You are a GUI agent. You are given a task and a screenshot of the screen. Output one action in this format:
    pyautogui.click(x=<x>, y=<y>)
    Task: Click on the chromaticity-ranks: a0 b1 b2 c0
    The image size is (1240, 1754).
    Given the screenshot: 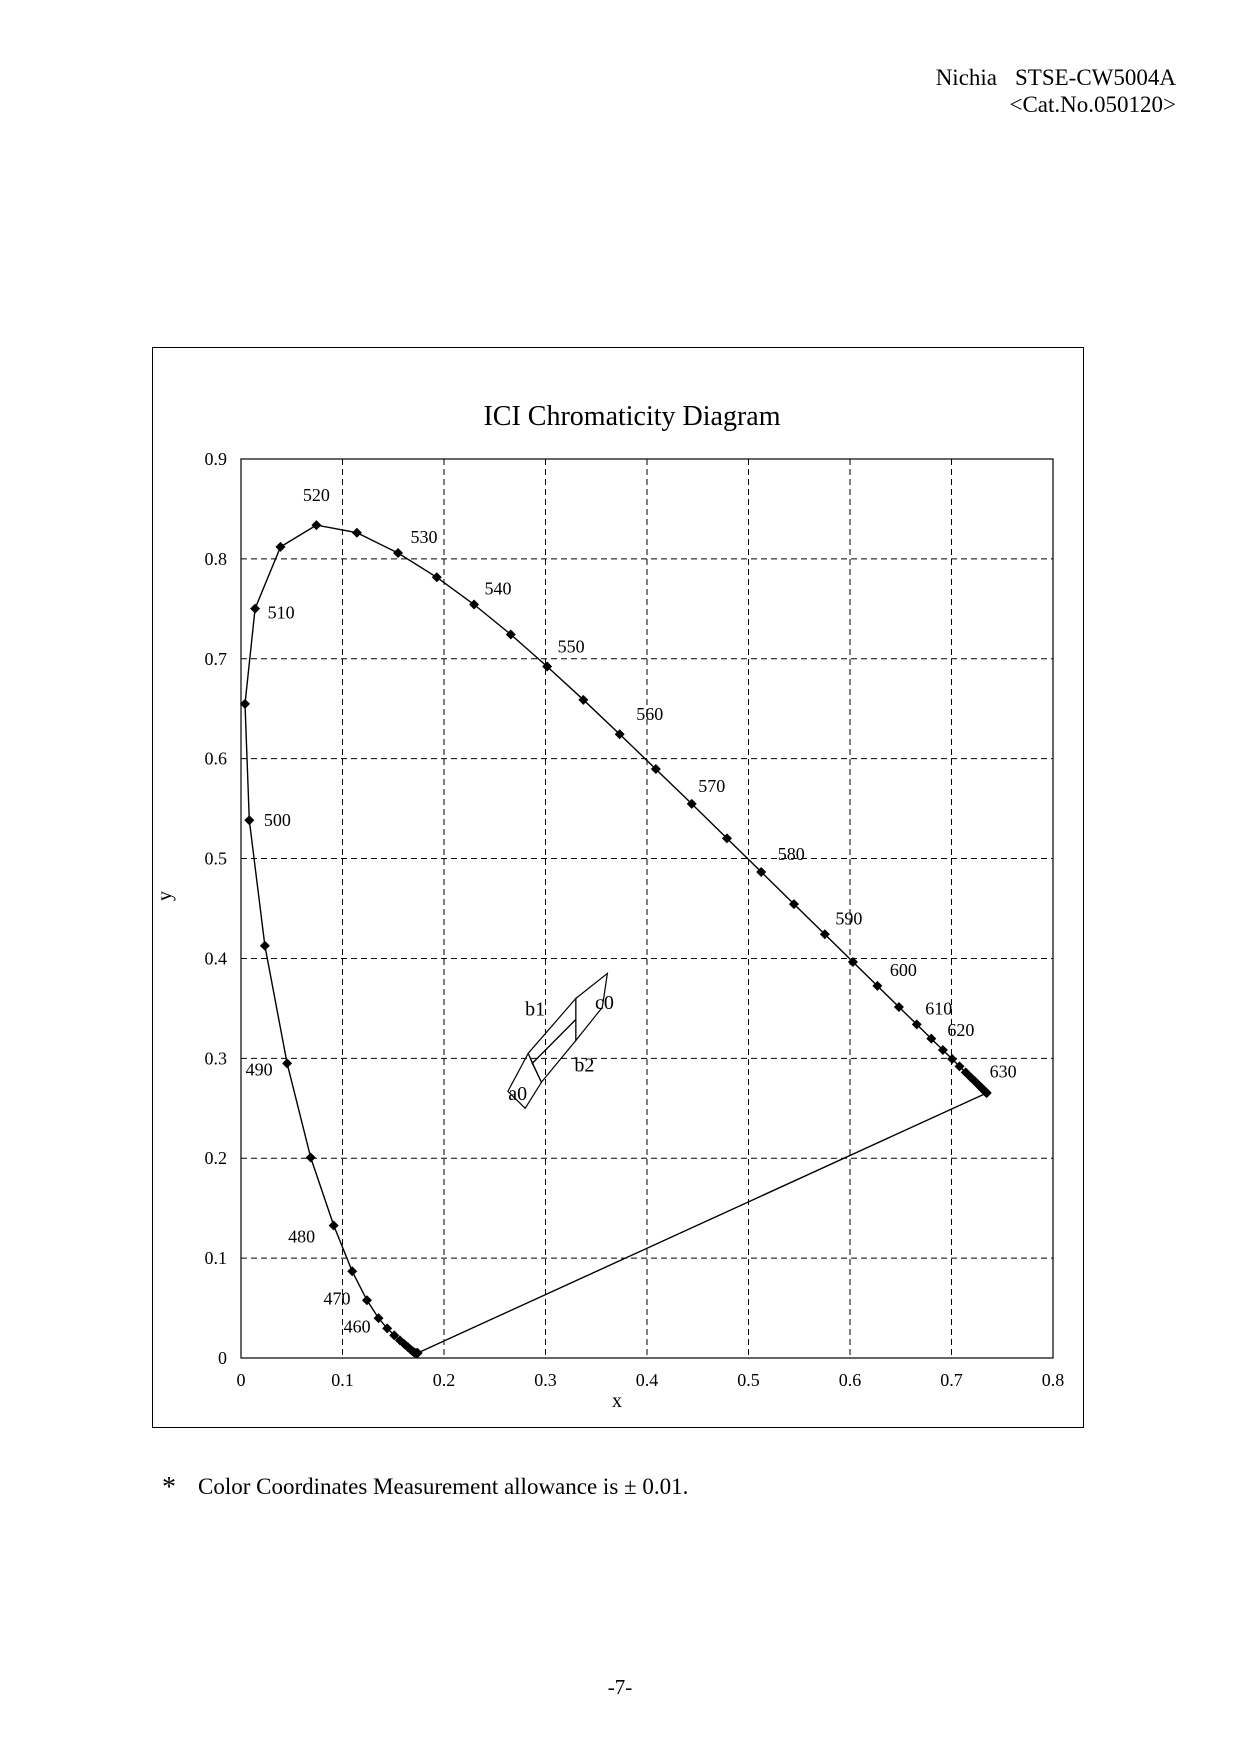 What is the action you would take?
    pyautogui.click(x=560, y=1040)
    